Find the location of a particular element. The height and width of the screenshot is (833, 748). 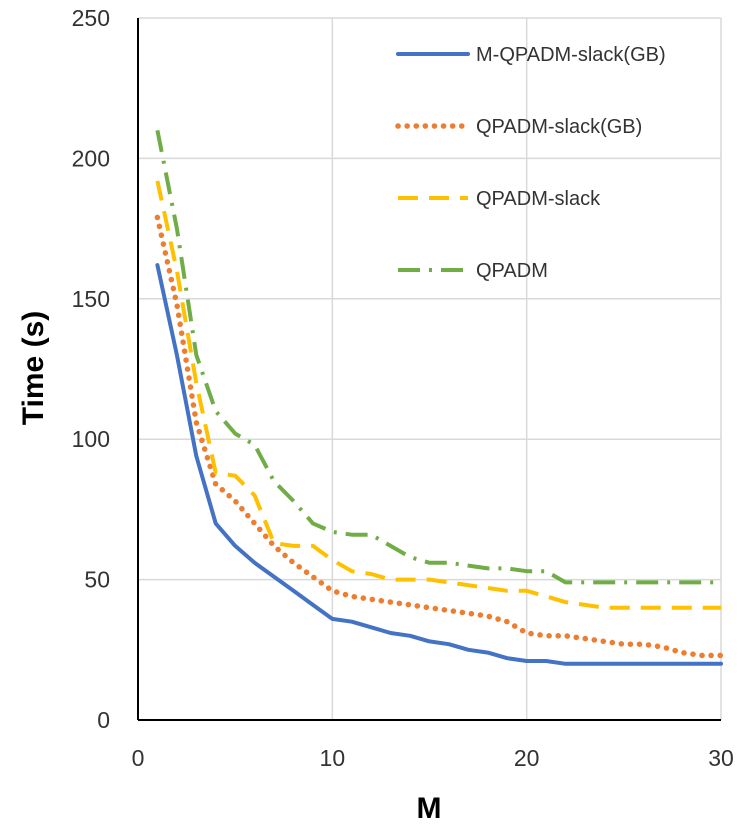

x-tick-label: 0 is located at coordinates (138, 758).